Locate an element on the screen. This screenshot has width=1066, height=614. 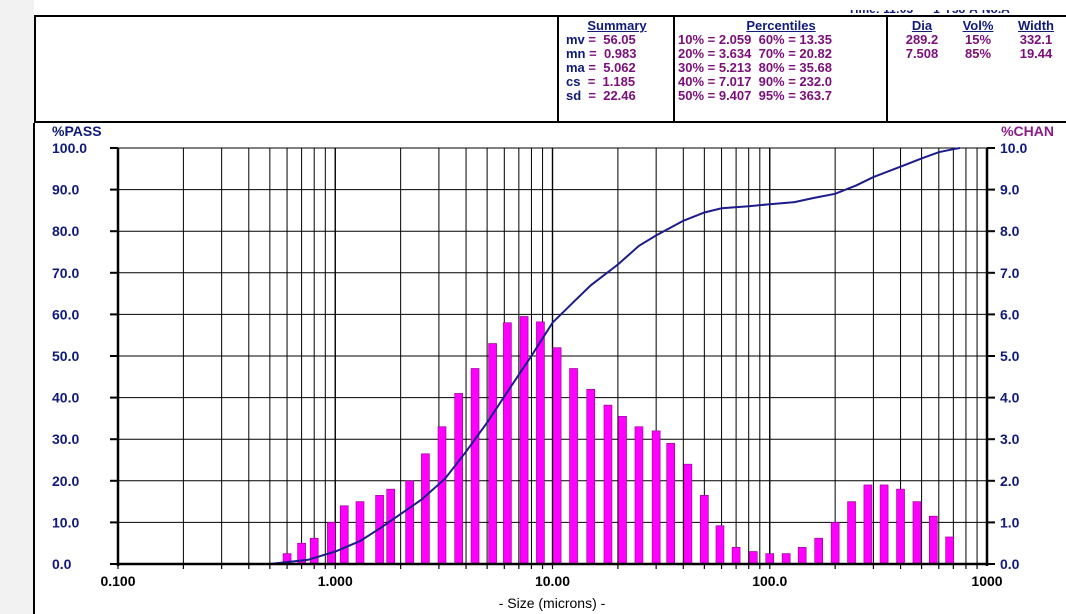
summary-key: mv is located at coordinates (575, 39).